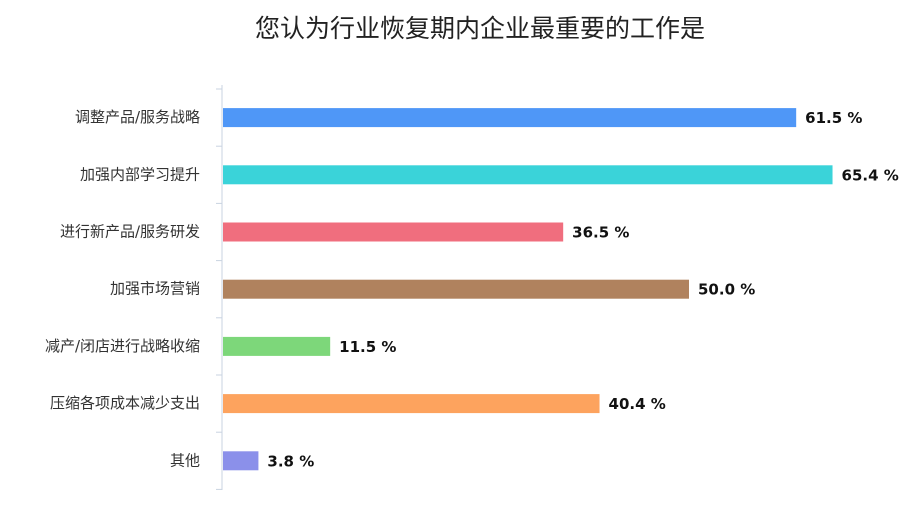 The height and width of the screenshot is (513, 921). Describe the element at coordinates (726, 290) in the screenshot. I see `value-label: 50.0 %` at that location.